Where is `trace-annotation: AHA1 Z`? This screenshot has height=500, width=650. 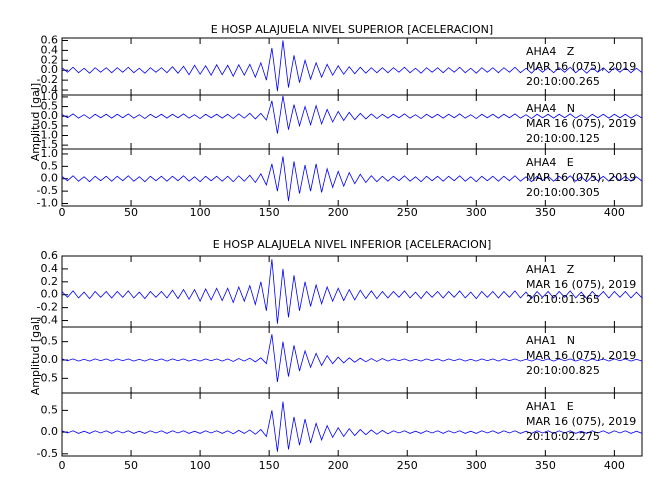
trace-annotation: AHA1 Z is located at coordinates (550, 269).